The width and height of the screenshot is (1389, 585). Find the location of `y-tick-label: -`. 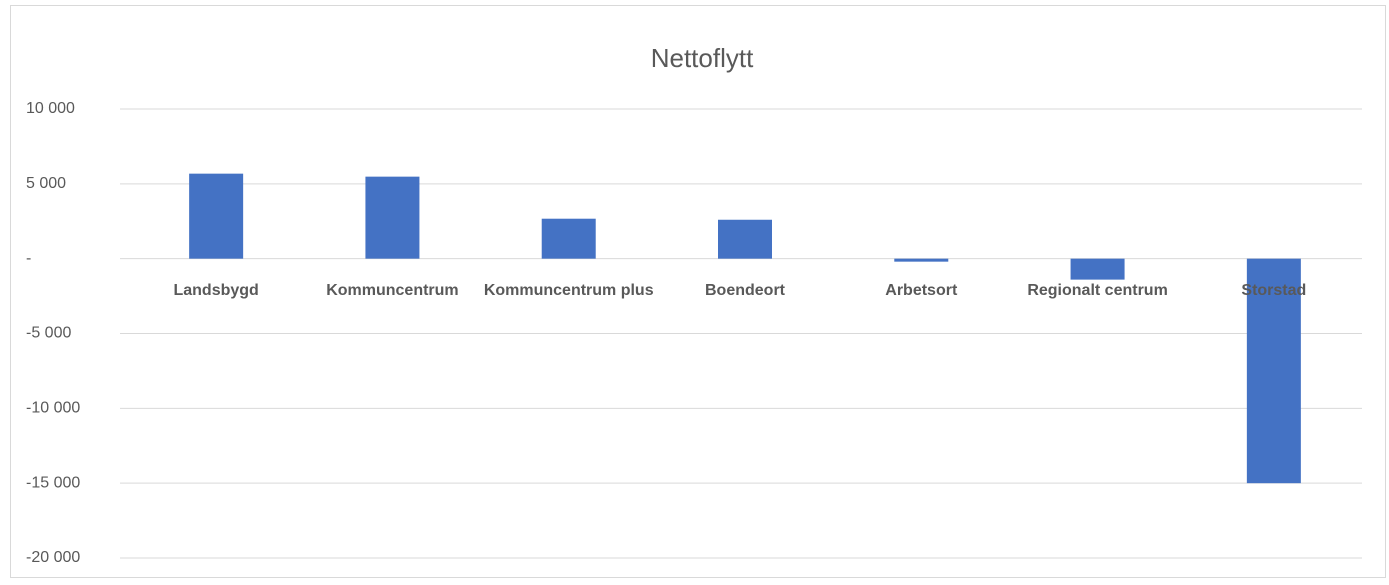

y-tick-label: - is located at coordinates (28, 258).